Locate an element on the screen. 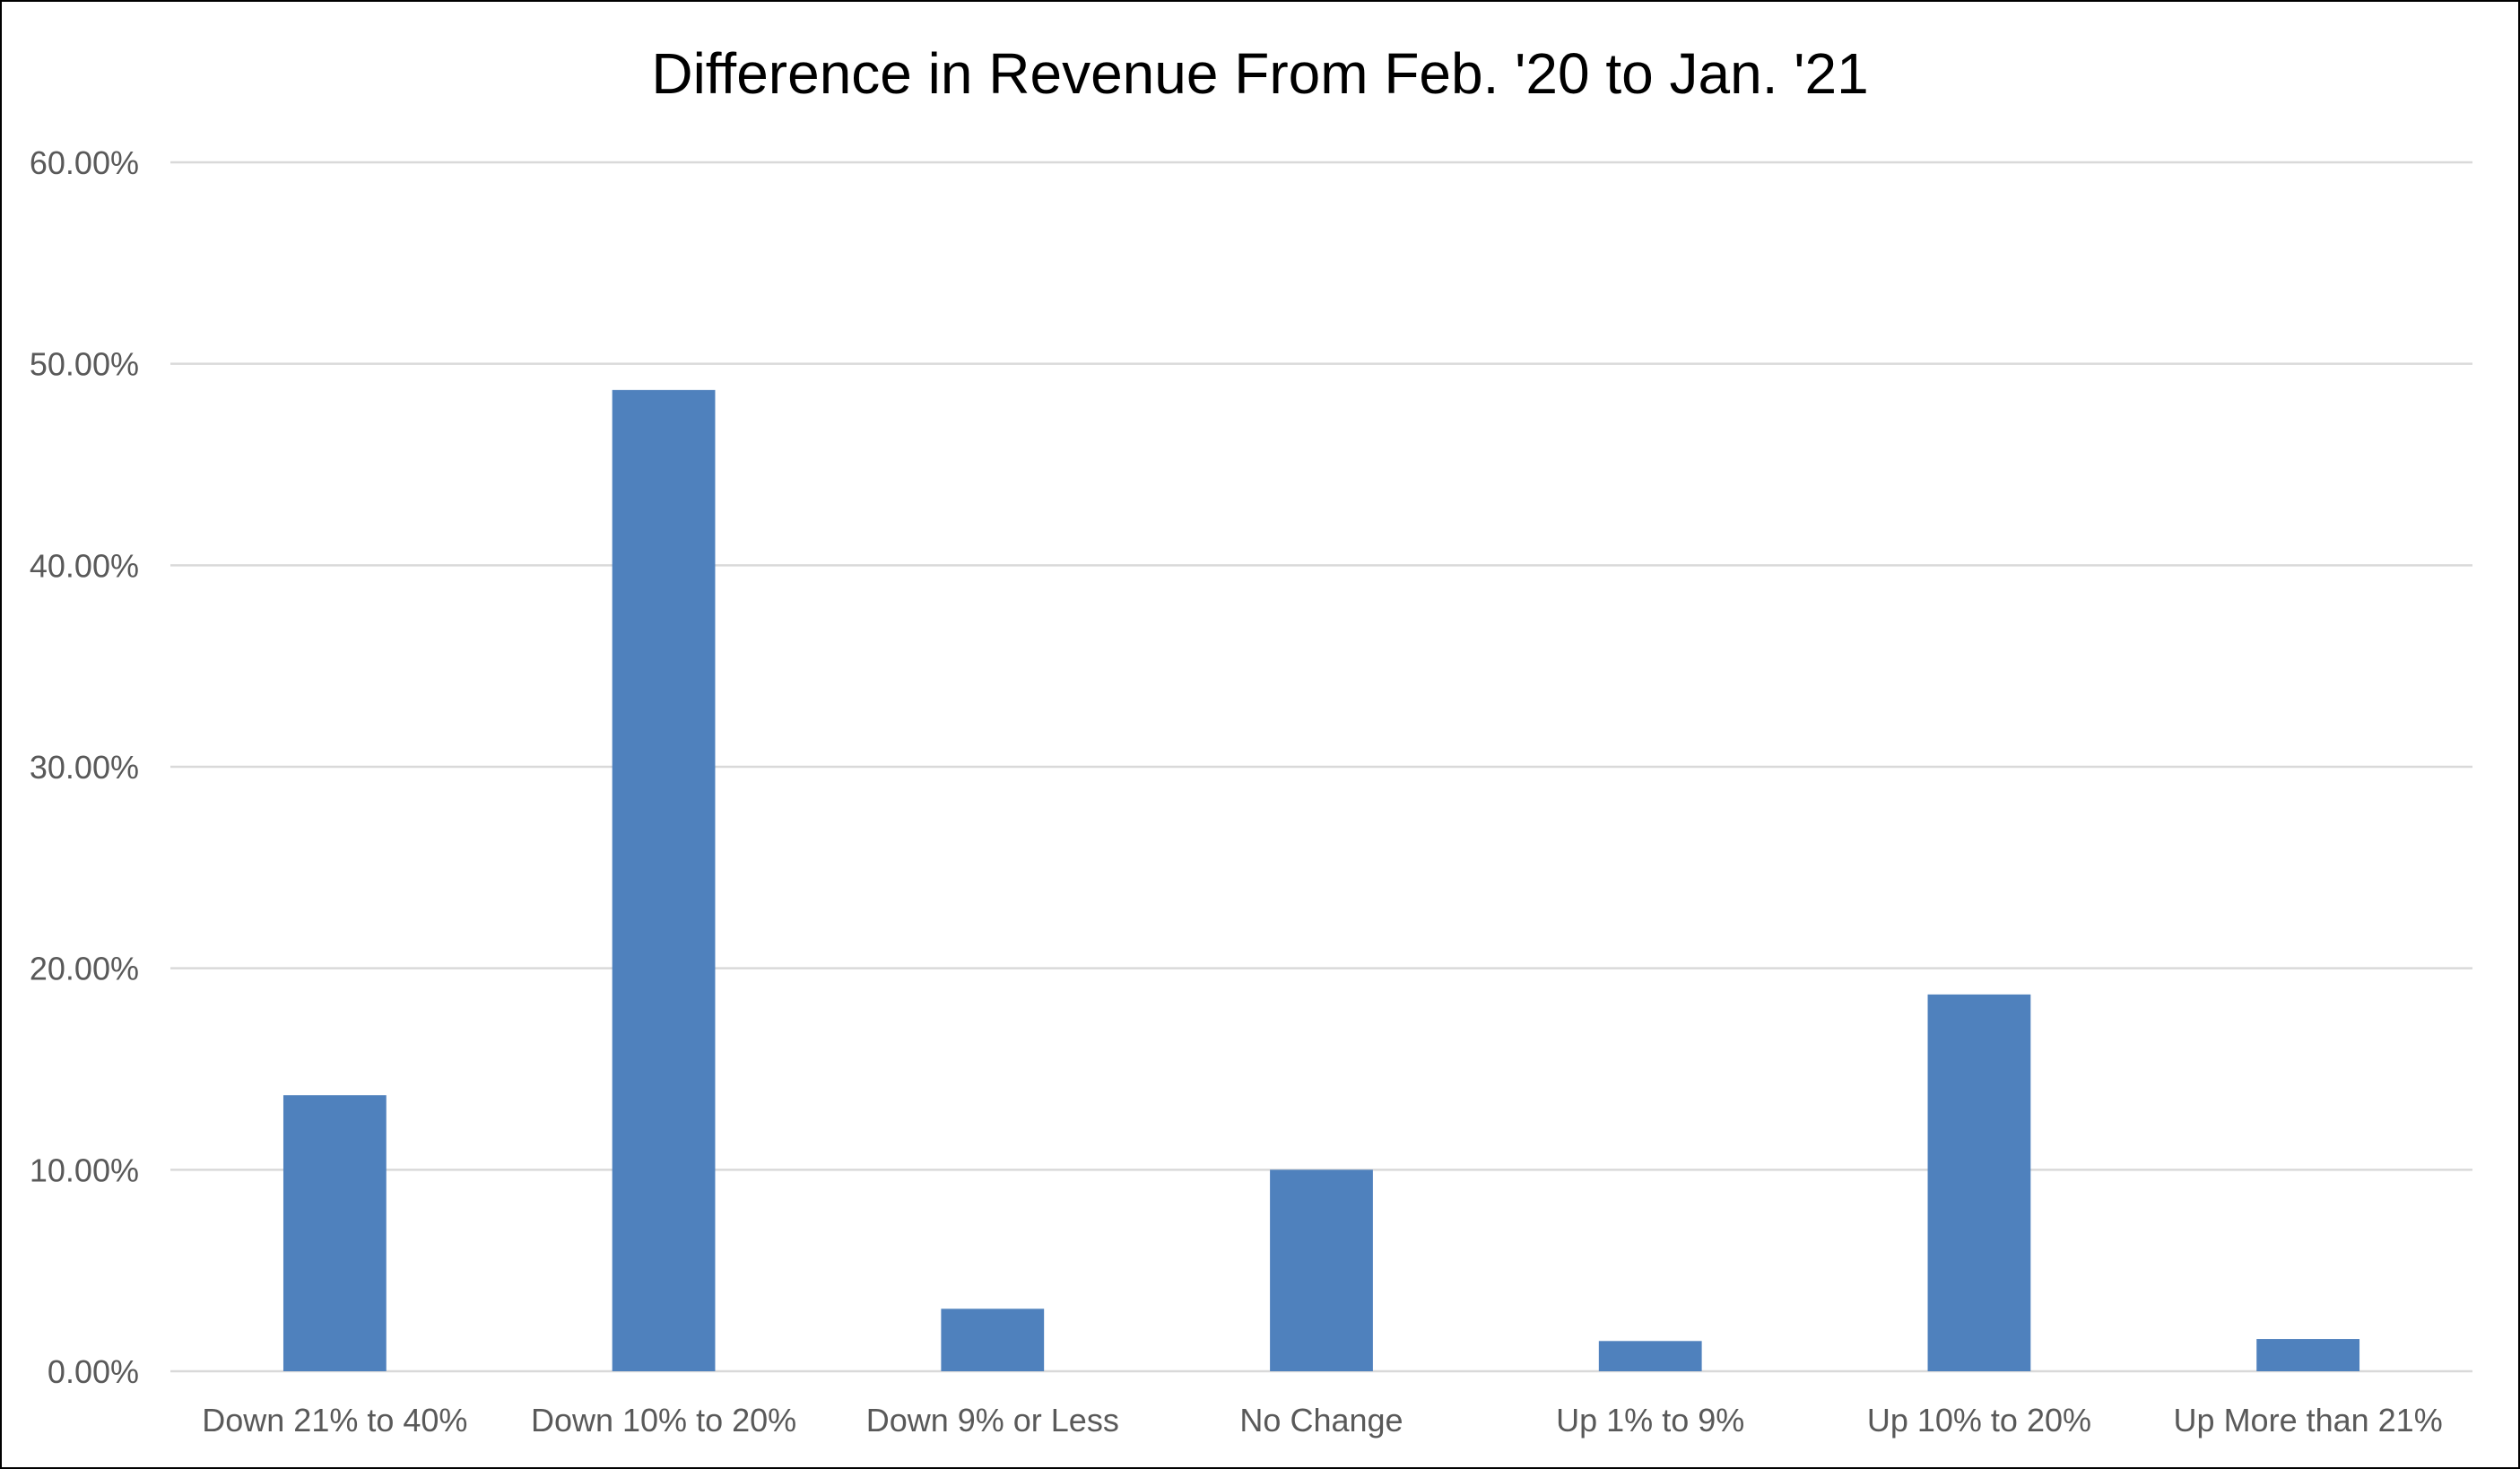 This screenshot has width=2520, height=1469. y-tick-label: 30.00% is located at coordinates (84, 767).